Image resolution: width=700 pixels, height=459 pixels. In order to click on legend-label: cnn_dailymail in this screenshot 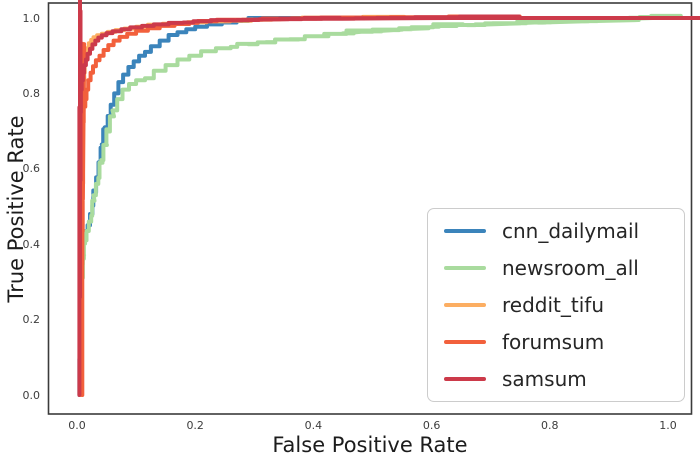, I will do `click(571, 230)`.